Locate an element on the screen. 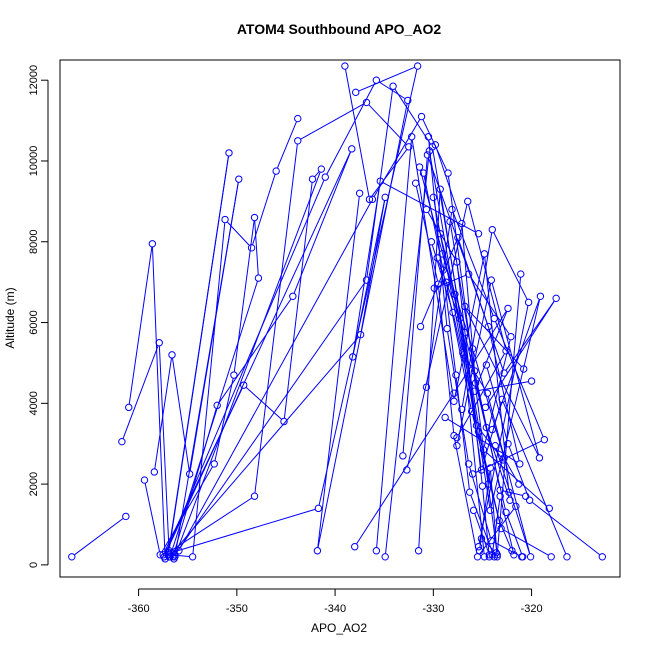 This screenshot has width=650, height=650. y-tick-label: 4000 is located at coordinates (34, 403).